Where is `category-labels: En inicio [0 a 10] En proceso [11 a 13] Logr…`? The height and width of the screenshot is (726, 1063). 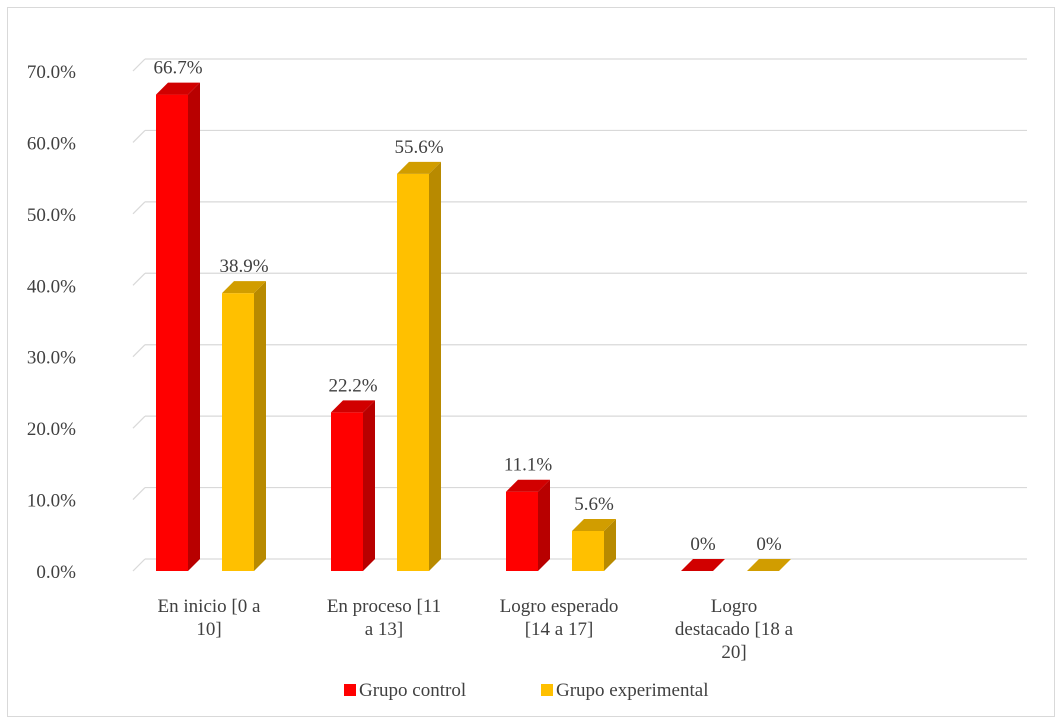
category-labels: En inicio [0 a 10] En proceso [11 a 13] Logr… is located at coordinates (476, 629).